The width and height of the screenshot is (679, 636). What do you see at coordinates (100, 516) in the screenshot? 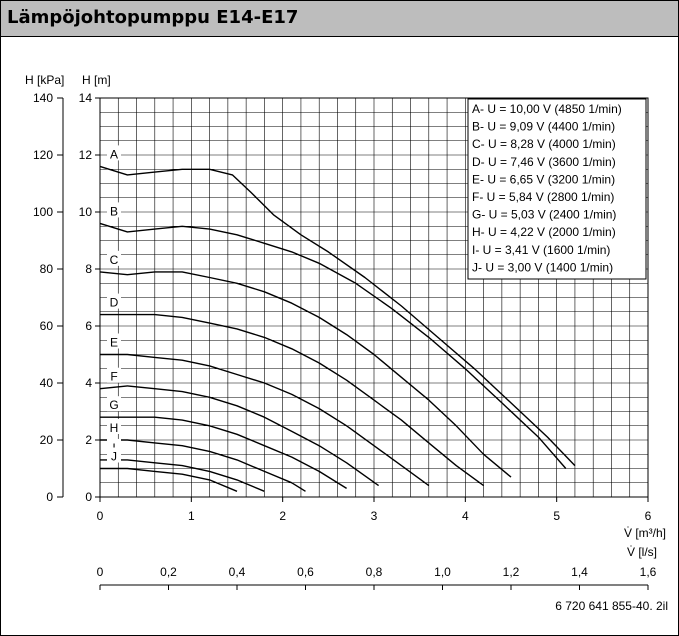
I see `x-axis-m3h-tick-label: 0` at bounding box center [100, 516].